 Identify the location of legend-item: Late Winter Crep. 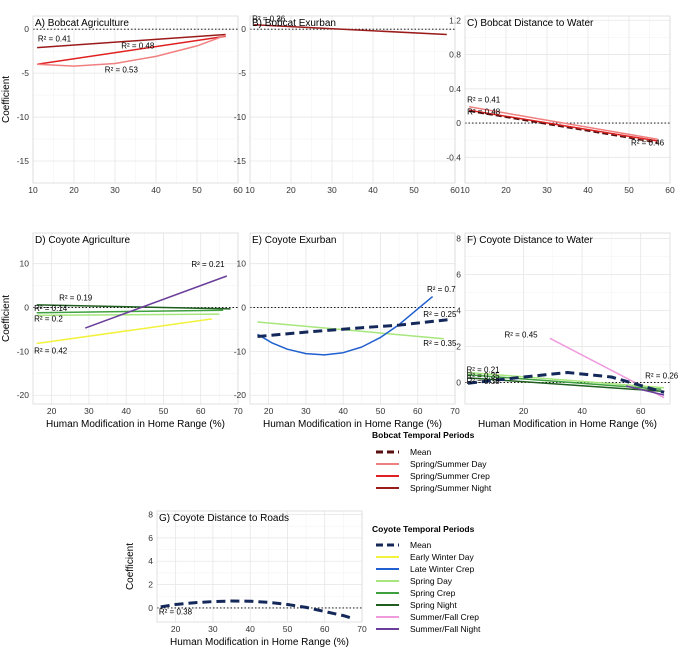
(425, 569).